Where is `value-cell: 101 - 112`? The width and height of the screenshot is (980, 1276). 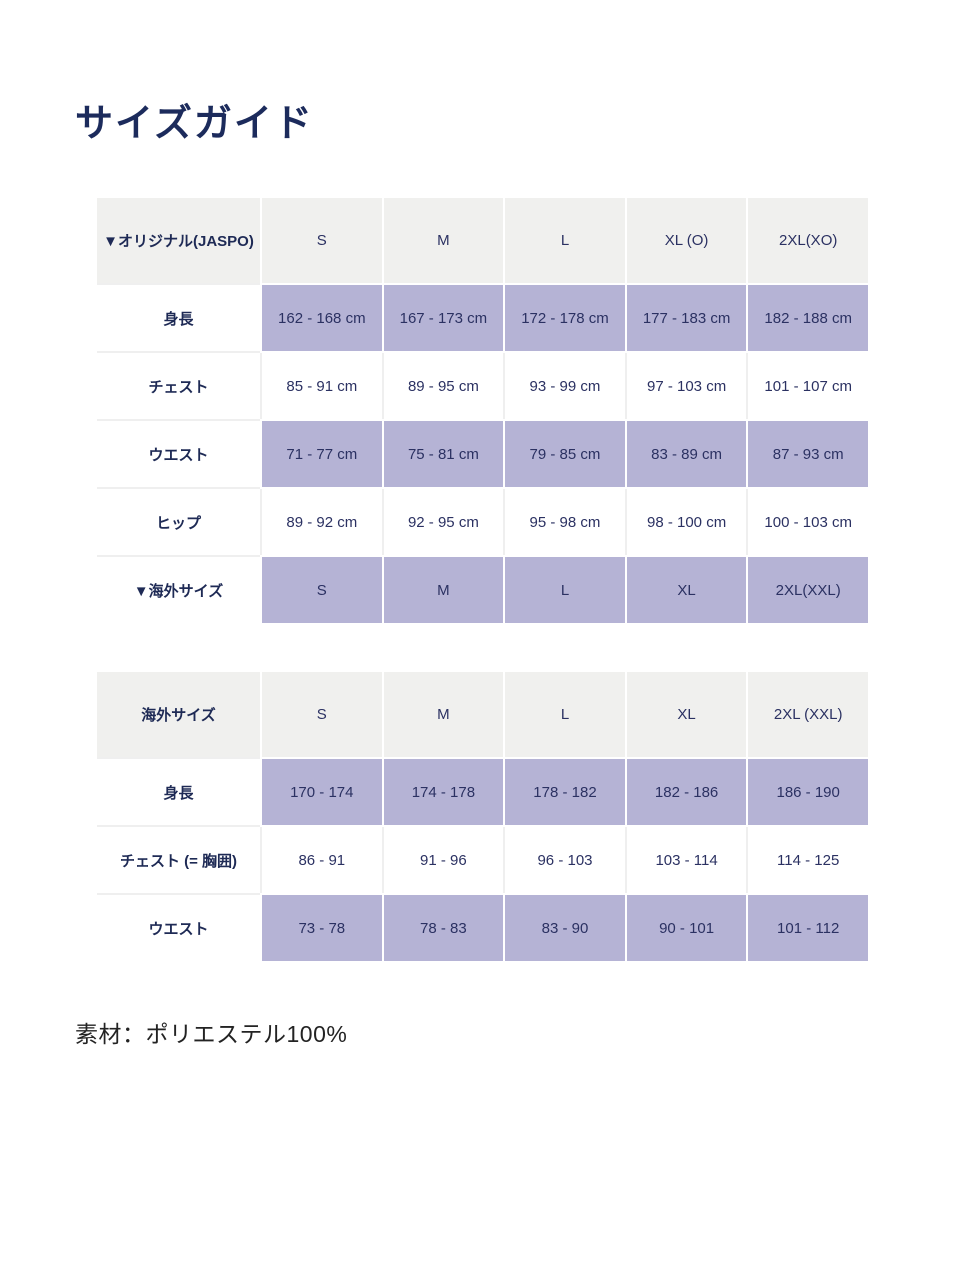
value-cell: 101 - 112 is located at coordinates (808, 928).